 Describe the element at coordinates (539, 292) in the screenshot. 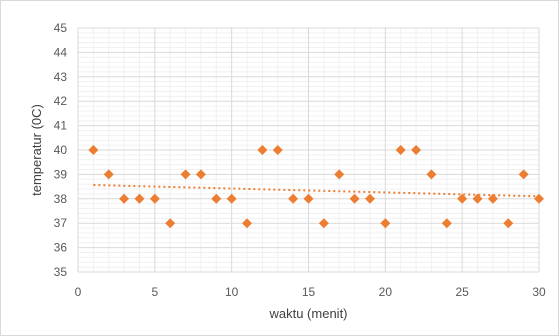

I see `x-tick-label: 30` at that location.